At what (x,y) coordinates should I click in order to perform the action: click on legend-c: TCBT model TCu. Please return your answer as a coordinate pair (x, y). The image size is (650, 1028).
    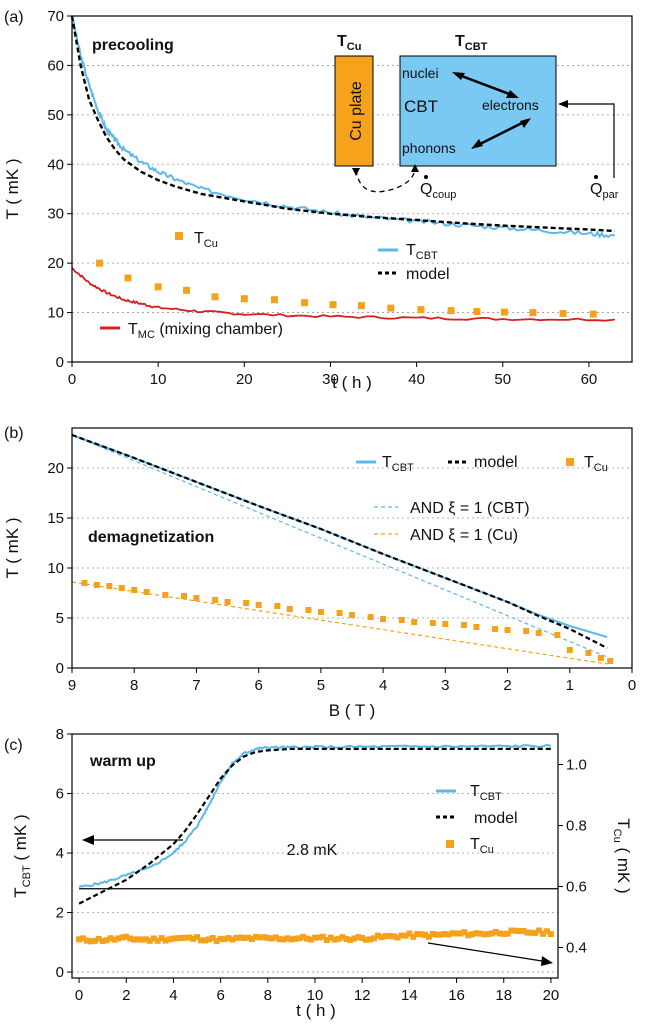
    Looking at the image, I should click on (477, 819).